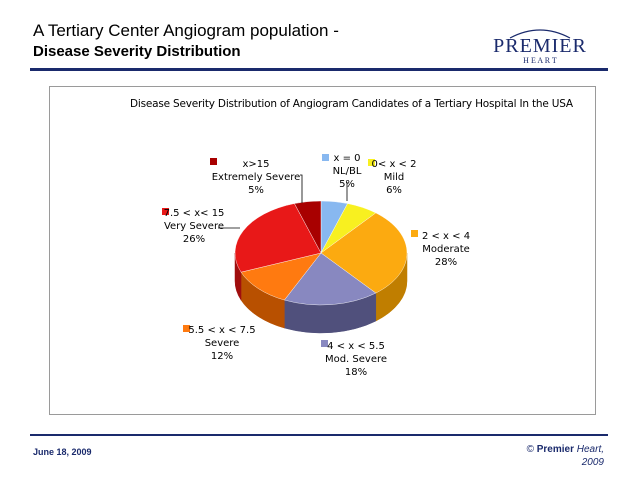  I want to click on logo-main-text: PREMIER, so click(540, 46).